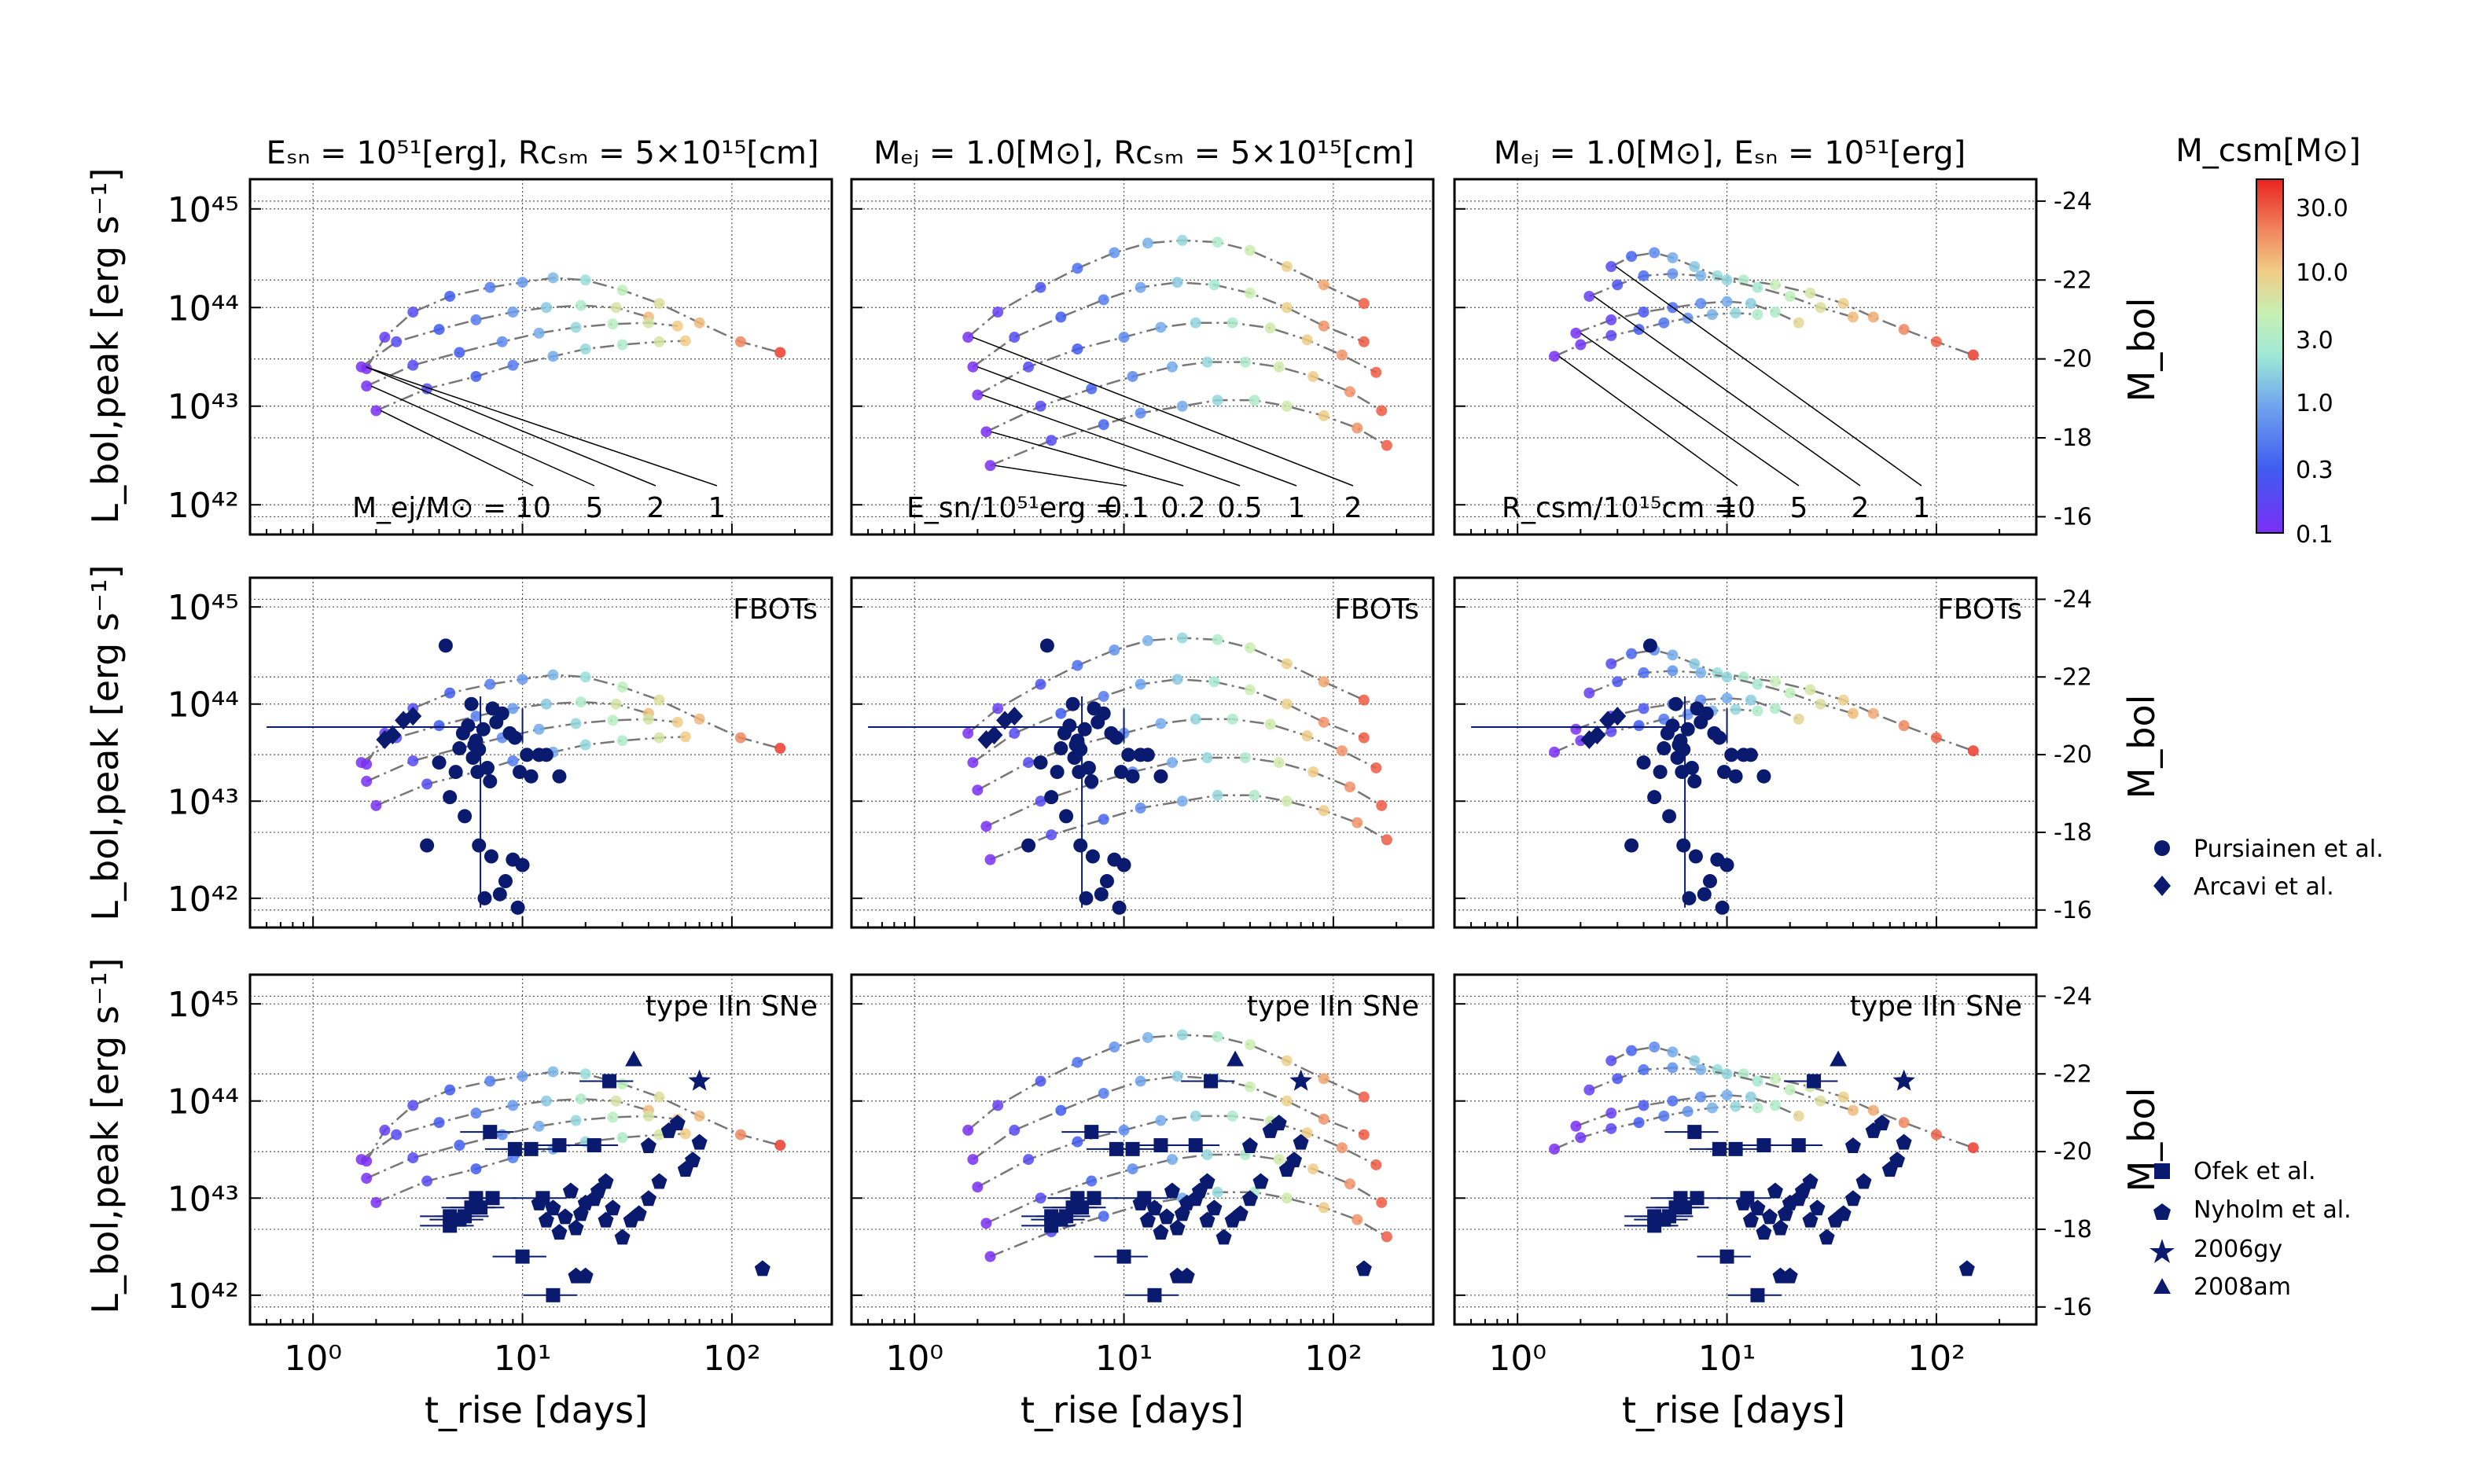  Describe the element at coordinates (1839, 1058) in the screenshot. I see `2008am-point` at that location.